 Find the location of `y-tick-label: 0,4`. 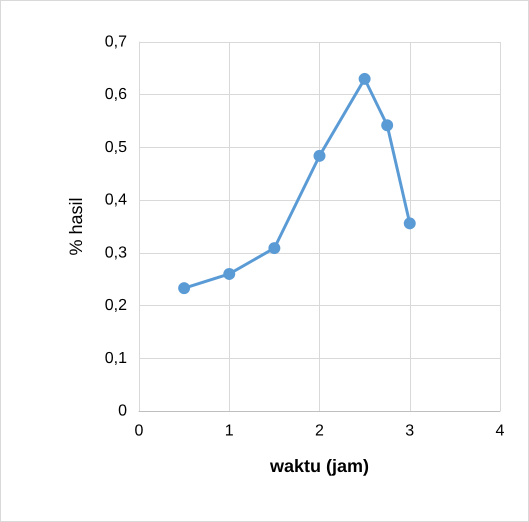

y-tick-label: 0,4 is located at coordinates (116, 200).